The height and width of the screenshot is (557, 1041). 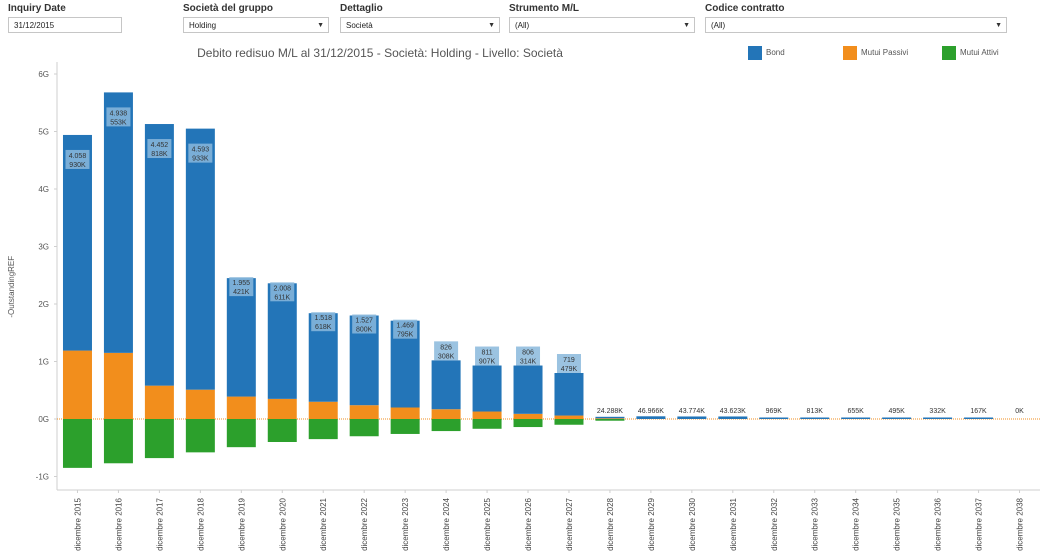 I want to click on data-label: 43.774K, so click(x=692, y=411).